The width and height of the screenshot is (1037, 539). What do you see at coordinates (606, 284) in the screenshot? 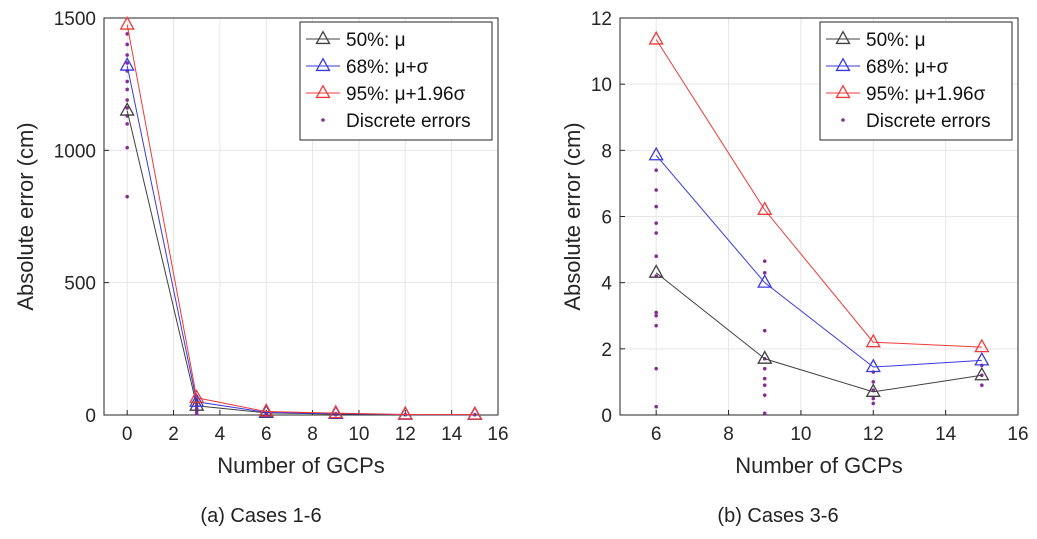
I see `y-tick-label: 4` at bounding box center [606, 284].